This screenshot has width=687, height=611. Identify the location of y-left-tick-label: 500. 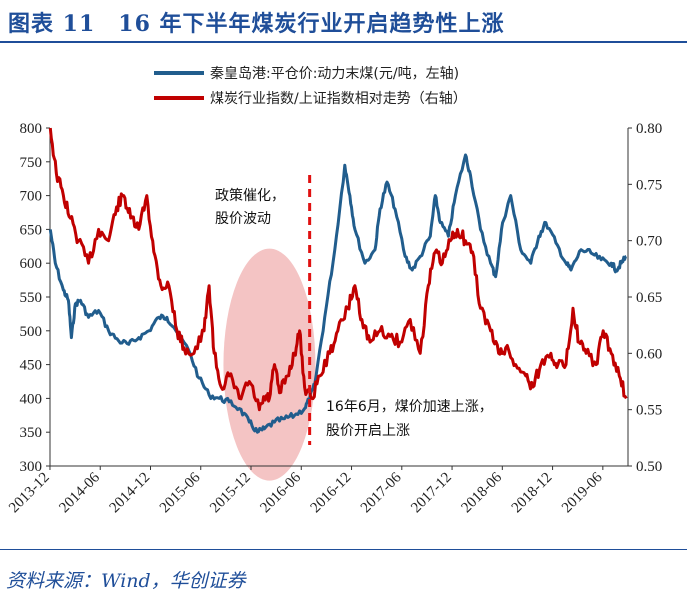
(31, 332).